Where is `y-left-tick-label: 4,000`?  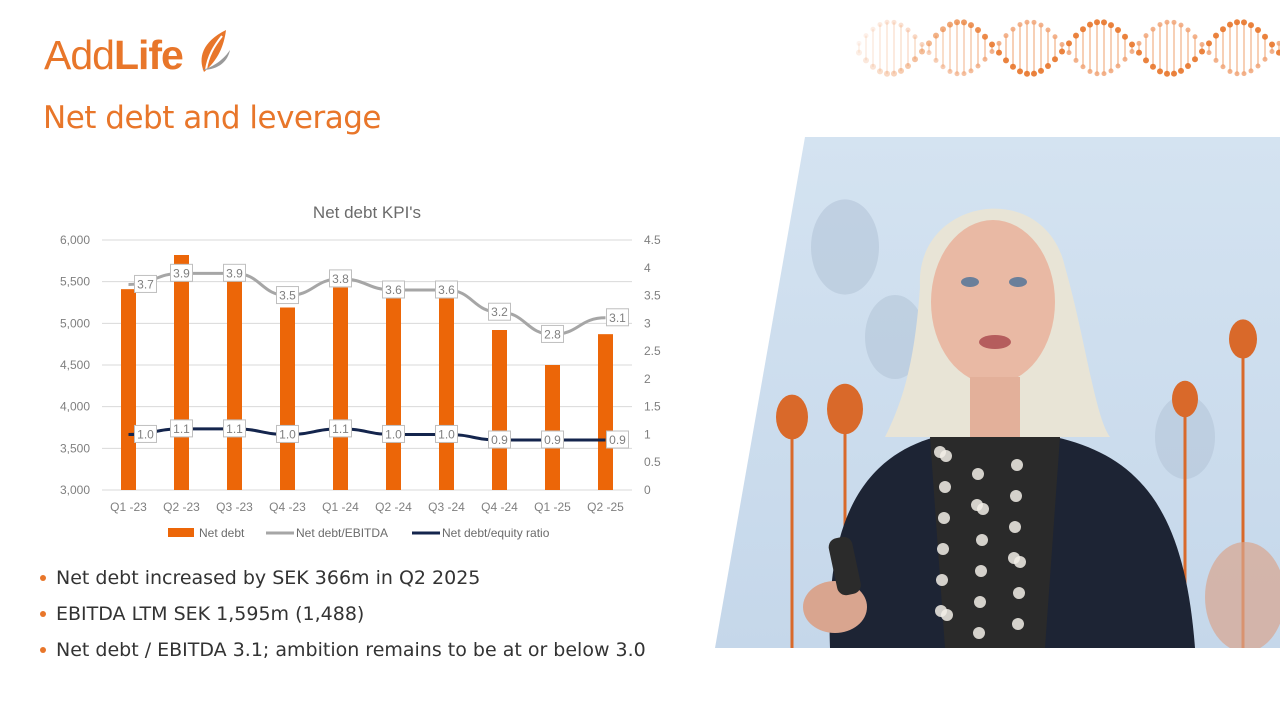
y-left-tick-label: 4,000 is located at coordinates (75, 407).